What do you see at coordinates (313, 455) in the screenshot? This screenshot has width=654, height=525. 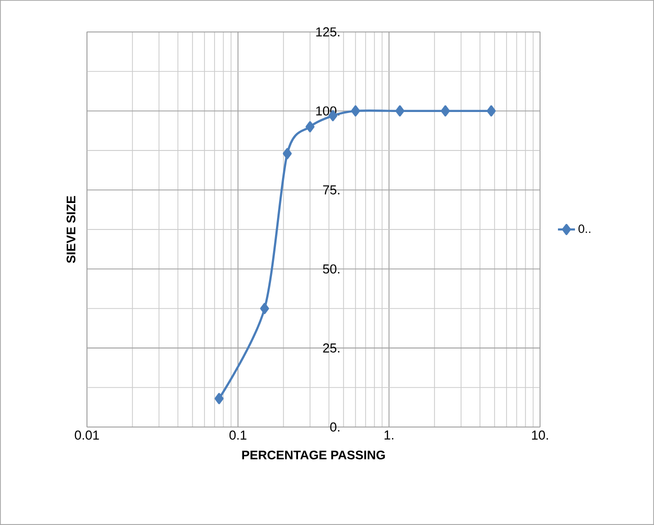 I see `x-axis-title: PERCENTAGE PASSING` at bounding box center [313, 455].